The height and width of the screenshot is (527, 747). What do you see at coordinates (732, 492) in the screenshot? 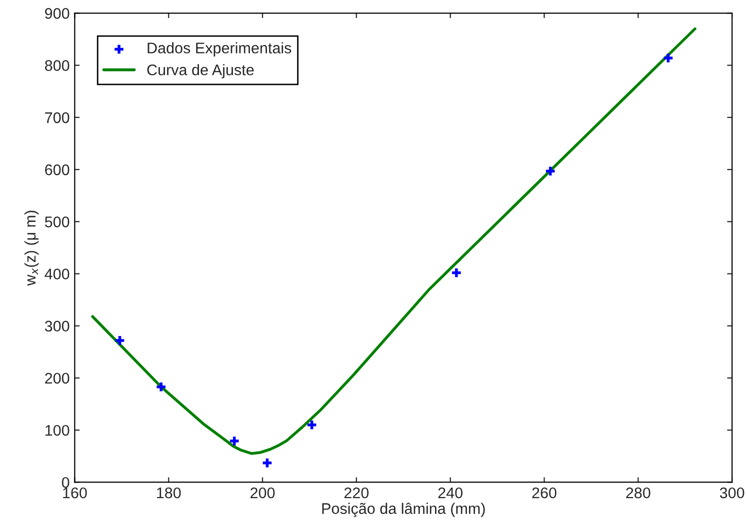
I see `x-tick-label: 300` at bounding box center [732, 492].